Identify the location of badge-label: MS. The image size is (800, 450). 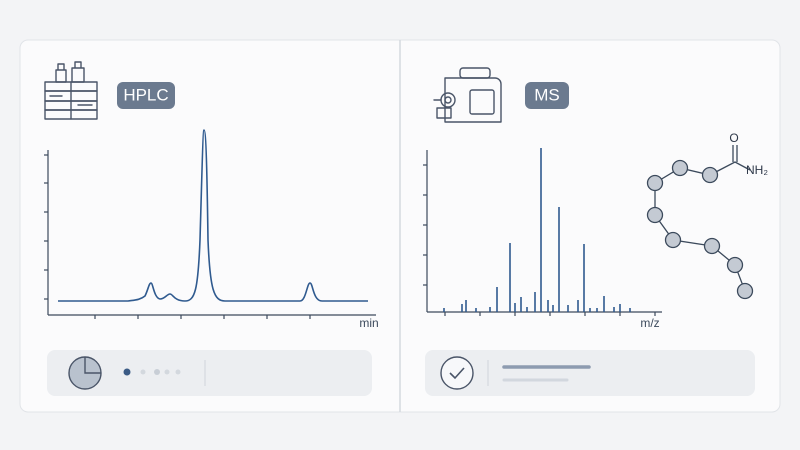
(547, 94).